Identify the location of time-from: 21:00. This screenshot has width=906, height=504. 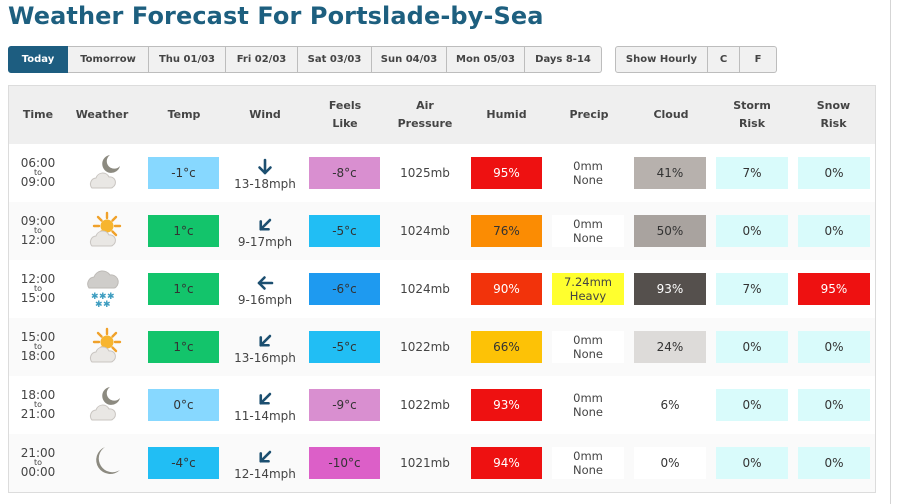
(38, 453).